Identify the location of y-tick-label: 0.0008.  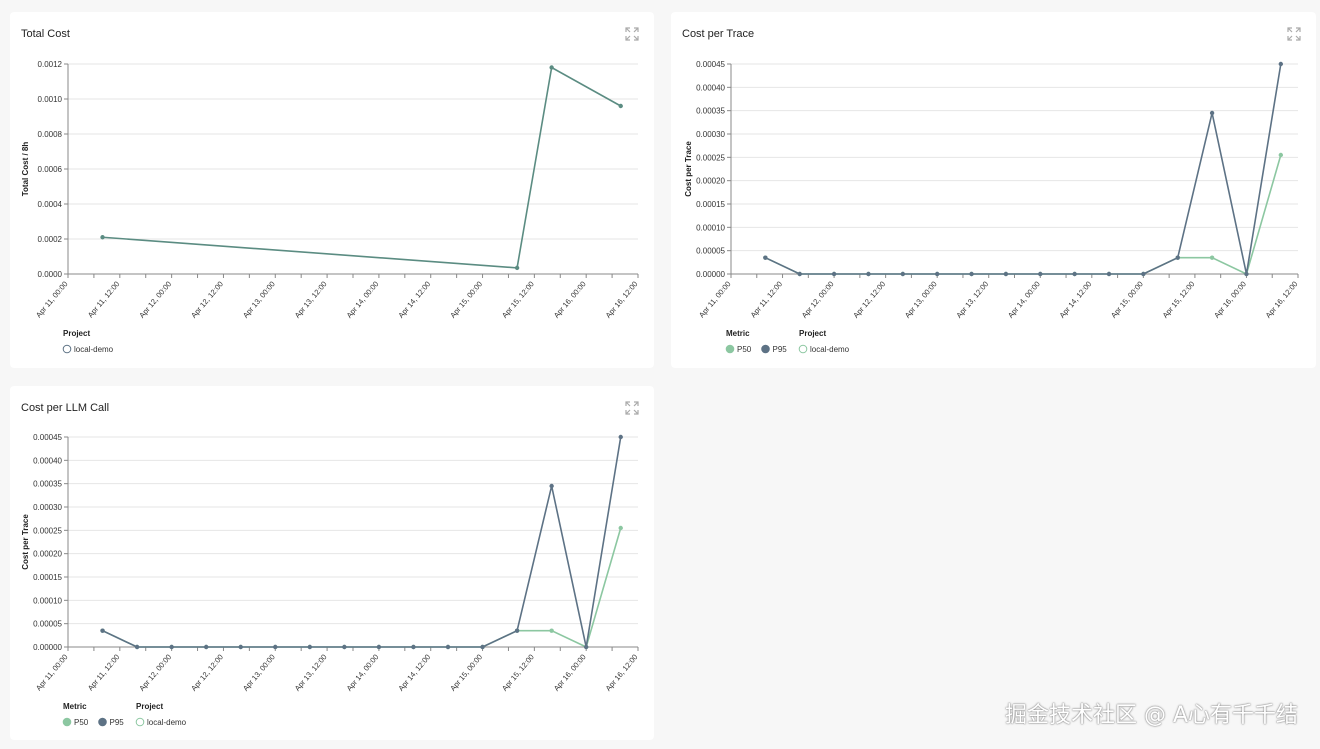
(50, 134).